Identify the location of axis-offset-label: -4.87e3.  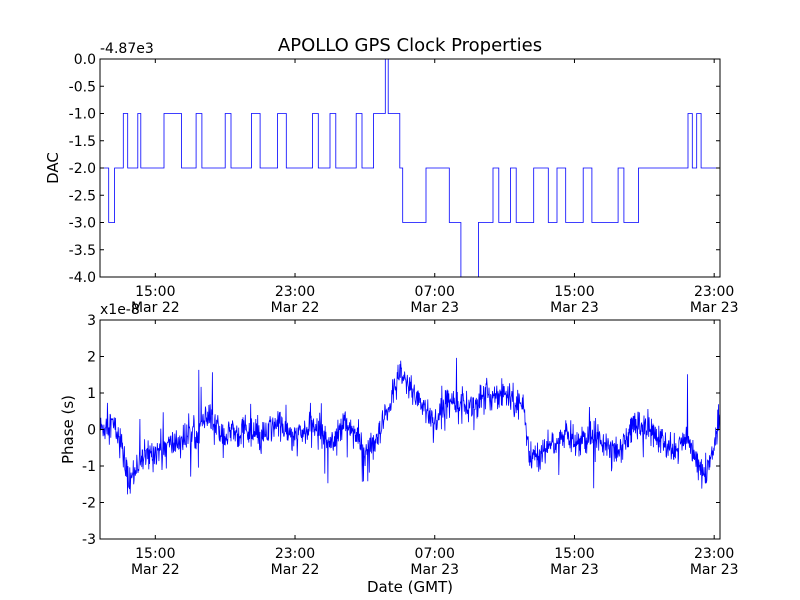
(127, 49).